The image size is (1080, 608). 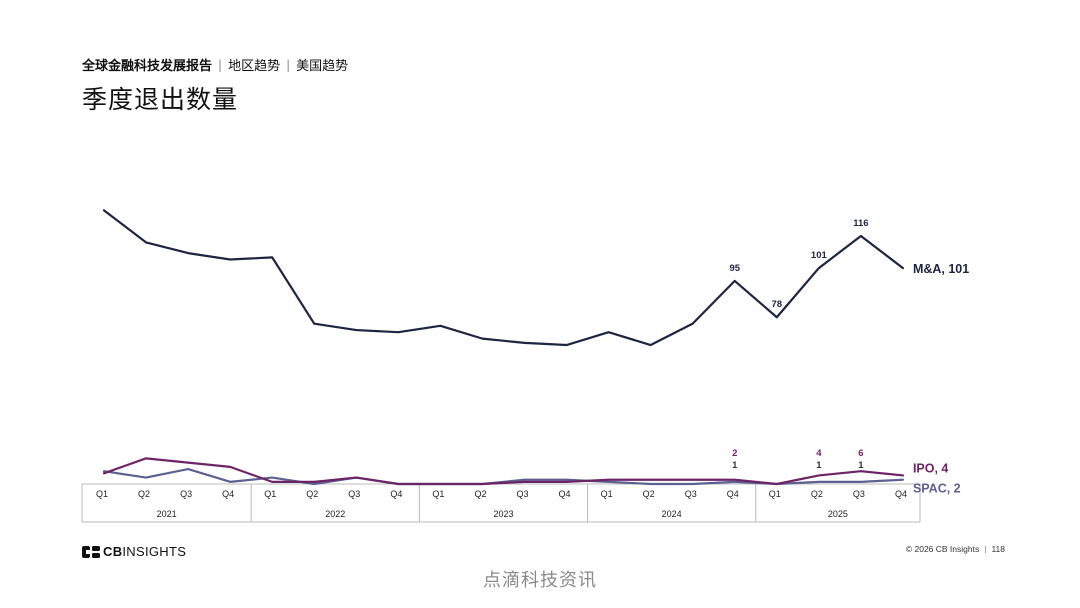 I want to click on breadcrumb-item-region: 地区趋势, so click(x=254, y=66).